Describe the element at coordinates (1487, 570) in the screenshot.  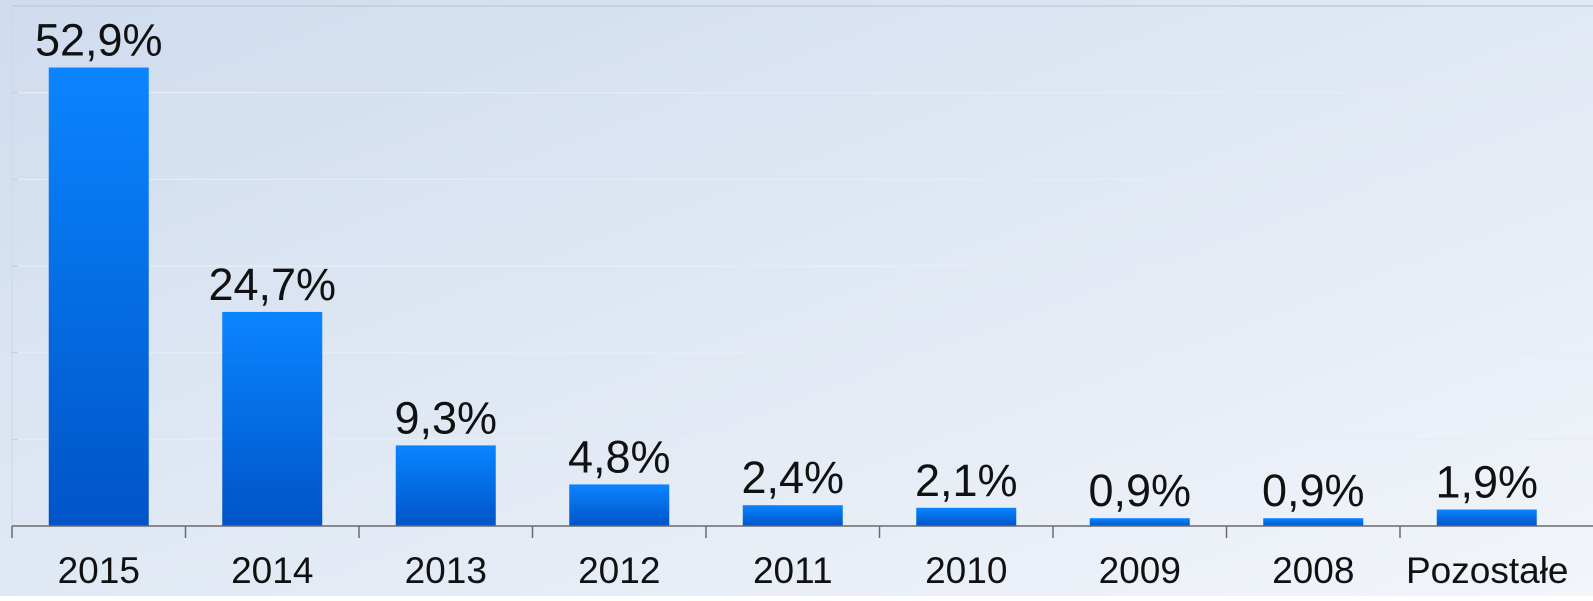
I see `x-tick-label: Pozostałe` at that location.